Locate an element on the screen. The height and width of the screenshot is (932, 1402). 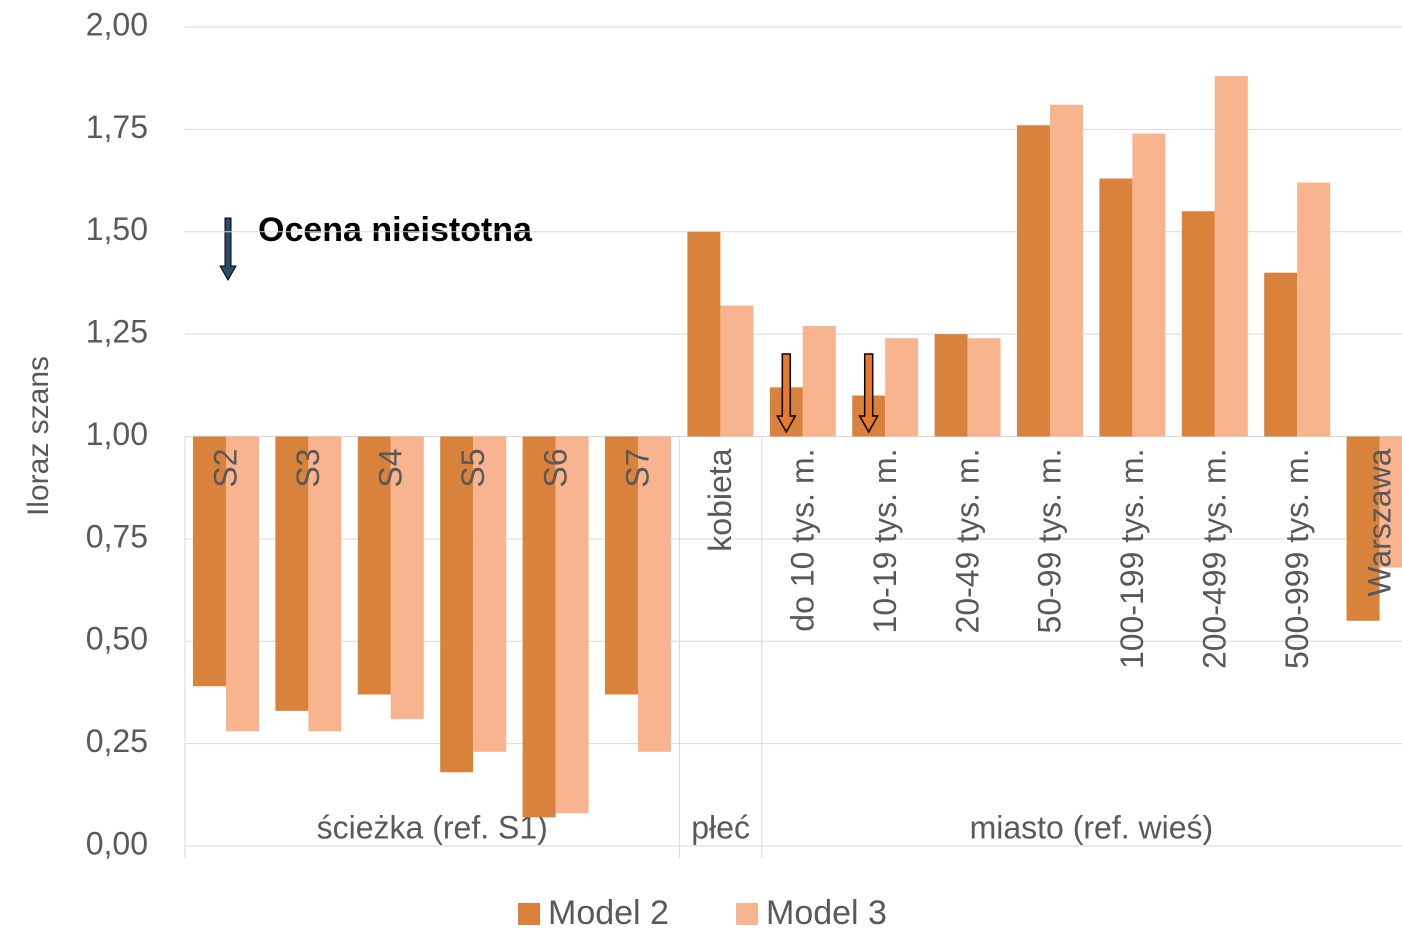
x-tick-label: 20-49 tys. m. is located at coordinates (967, 541).